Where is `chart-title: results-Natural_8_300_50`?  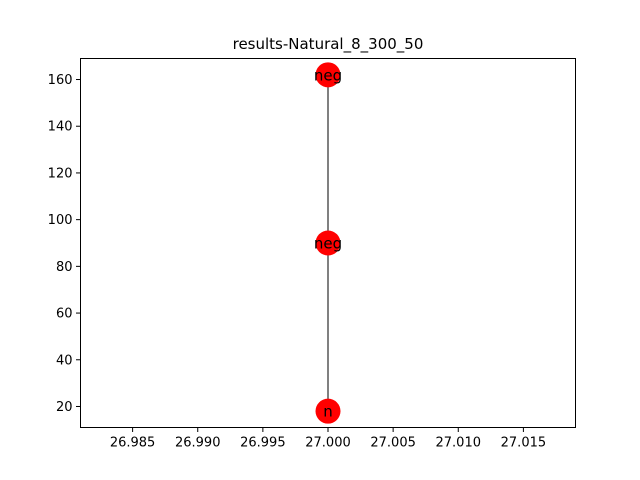
chart-title: results-Natural_8_300_50 is located at coordinates (328, 44).